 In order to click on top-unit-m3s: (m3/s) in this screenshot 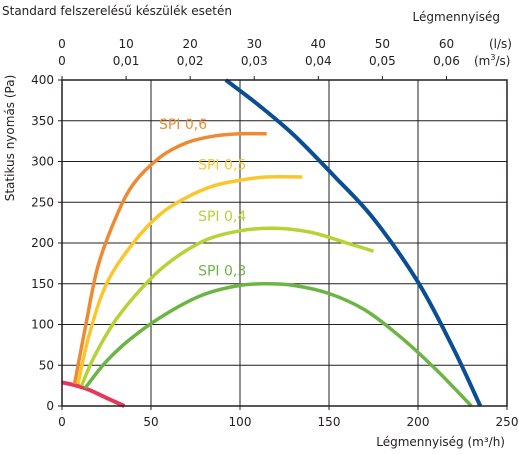, I will do `click(492, 60)`.